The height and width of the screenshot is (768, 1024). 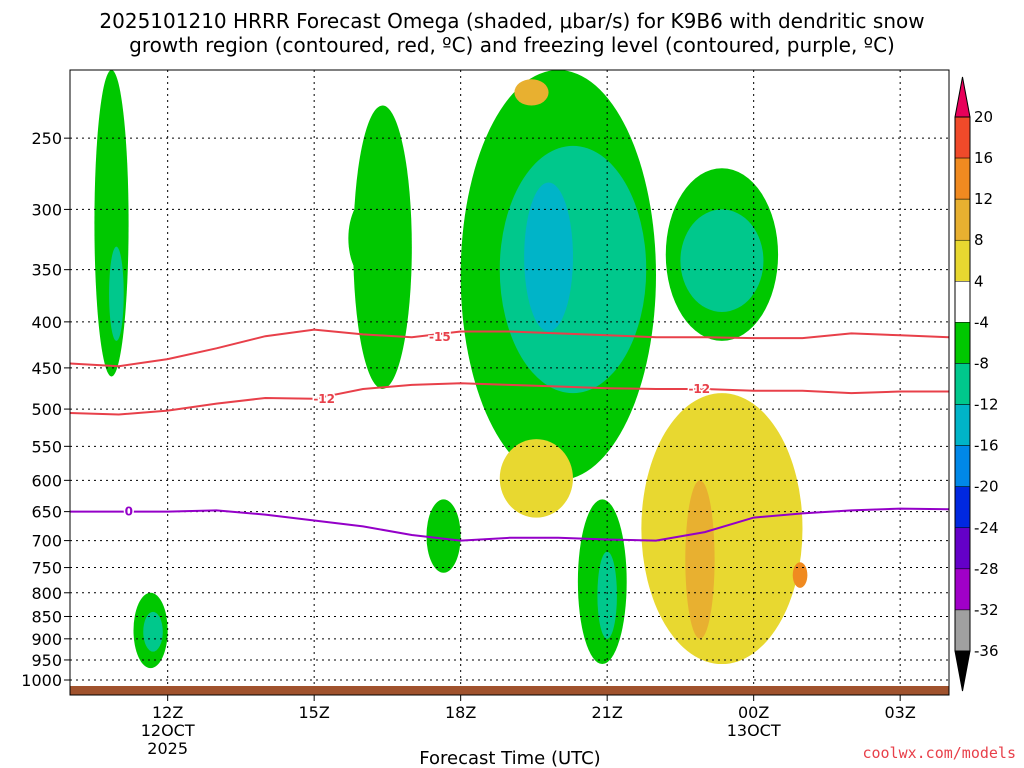 I want to click on colorbar-tick-label: 12, so click(x=983, y=199).